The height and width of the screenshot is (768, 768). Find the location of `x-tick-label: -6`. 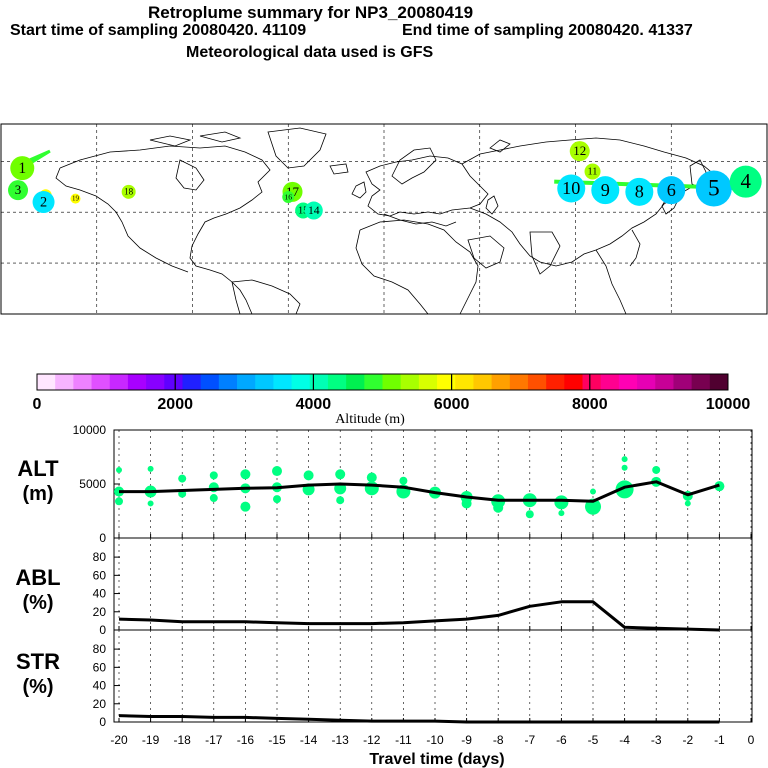

x-tick-label: -6 is located at coordinates (561, 740).